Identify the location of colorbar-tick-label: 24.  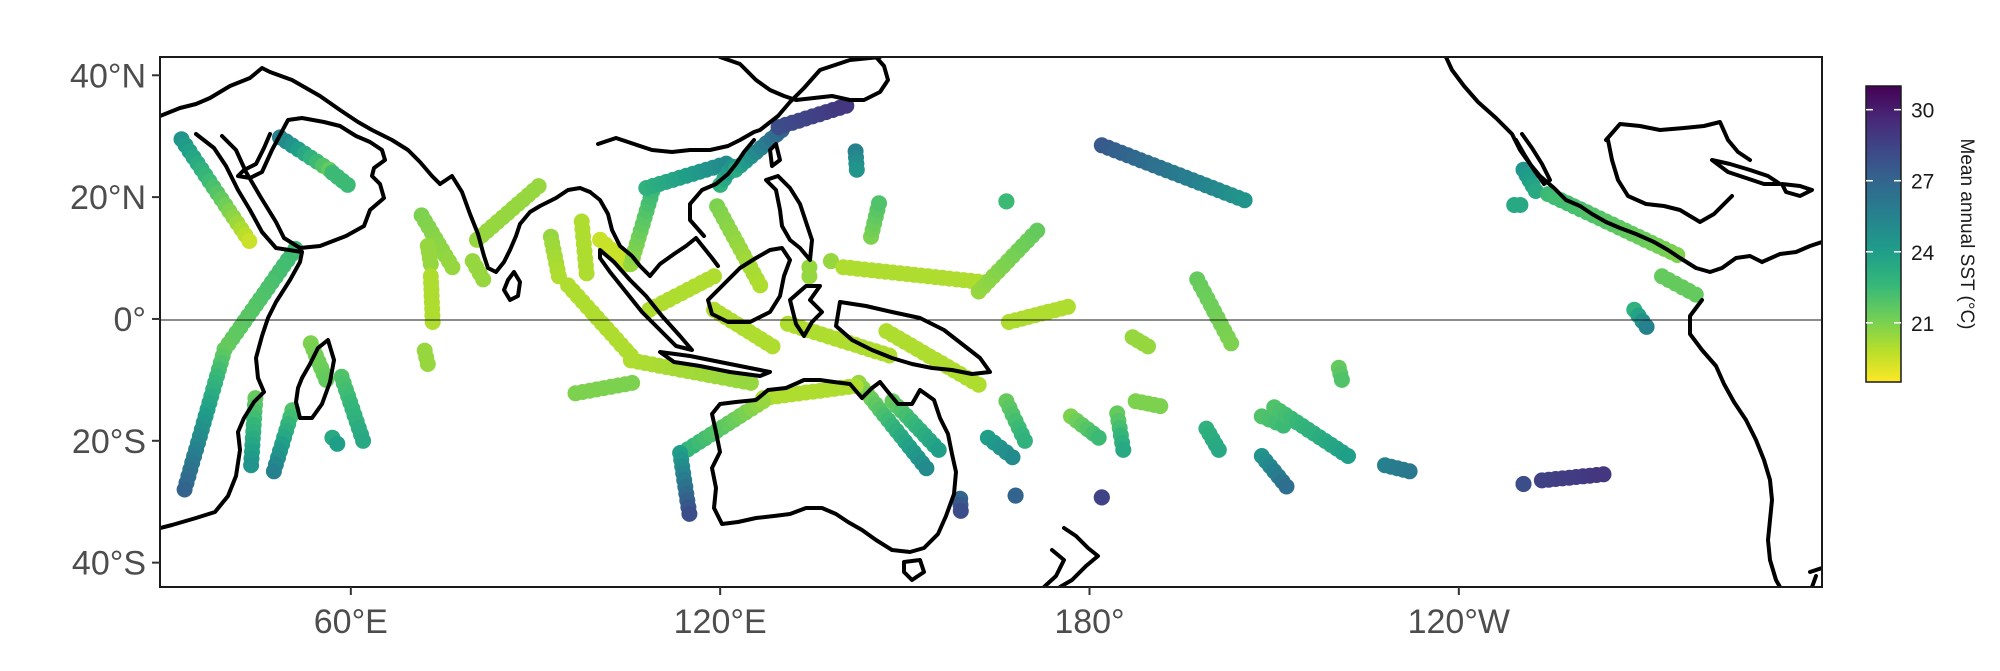
(1923, 253).